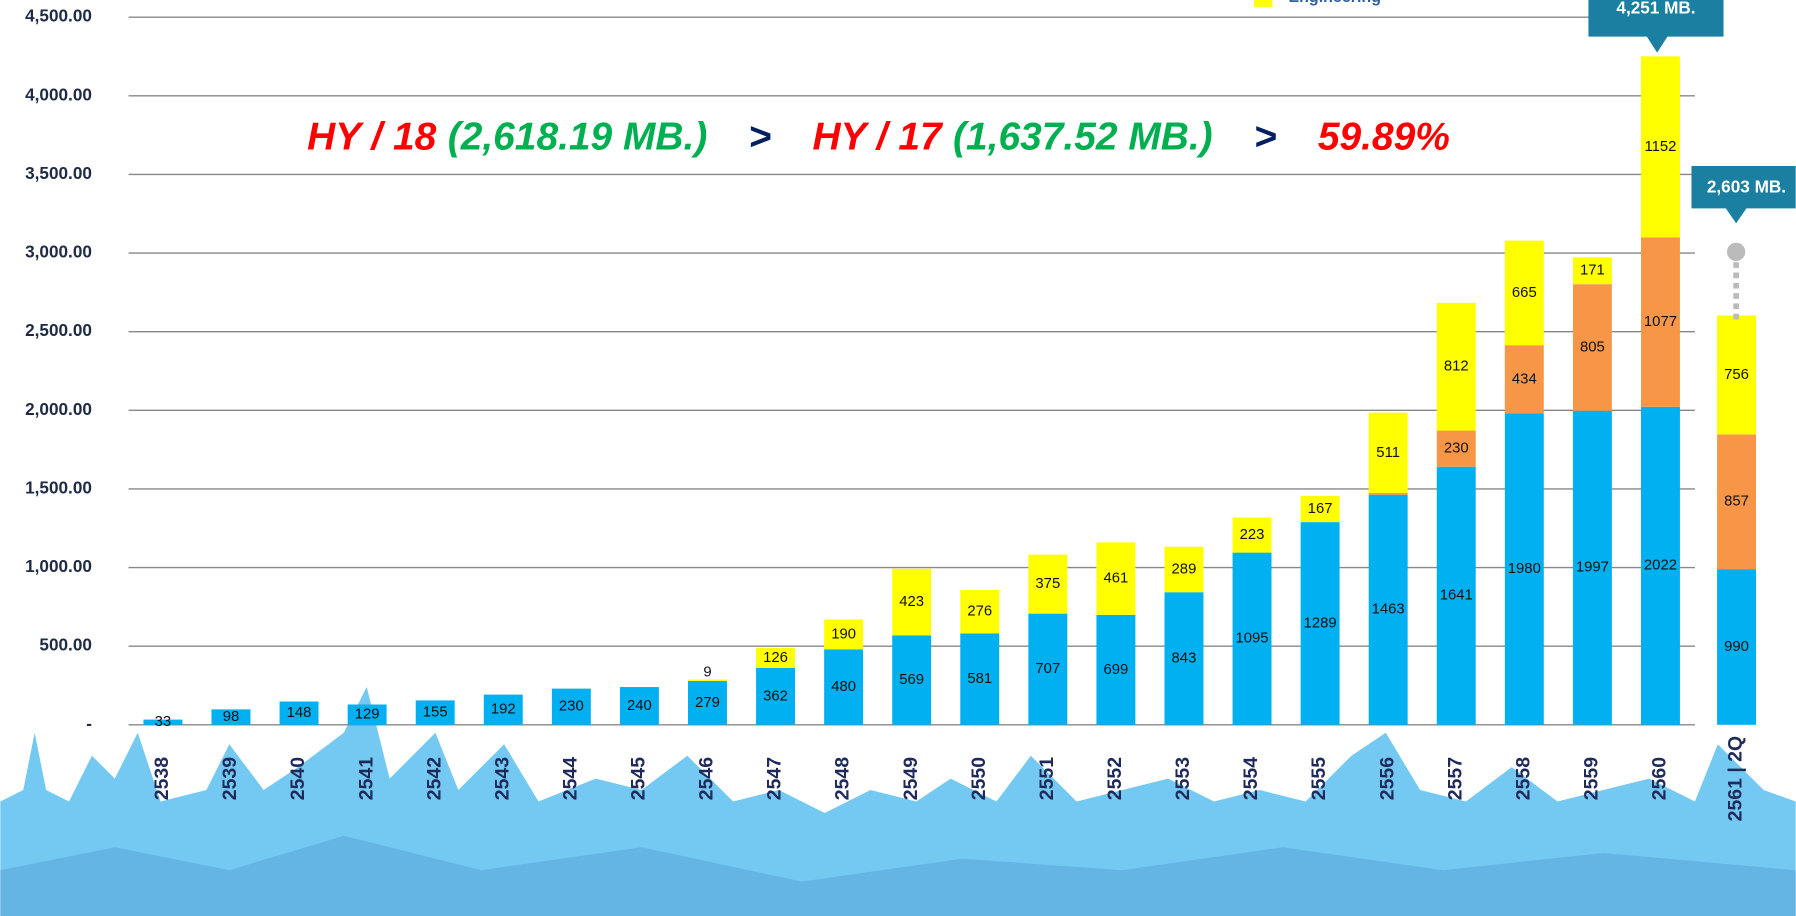 The image size is (1796, 916). What do you see at coordinates (1736, 778) in the screenshot?
I see `x-tick-label: 2561 | 2Q` at bounding box center [1736, 778].